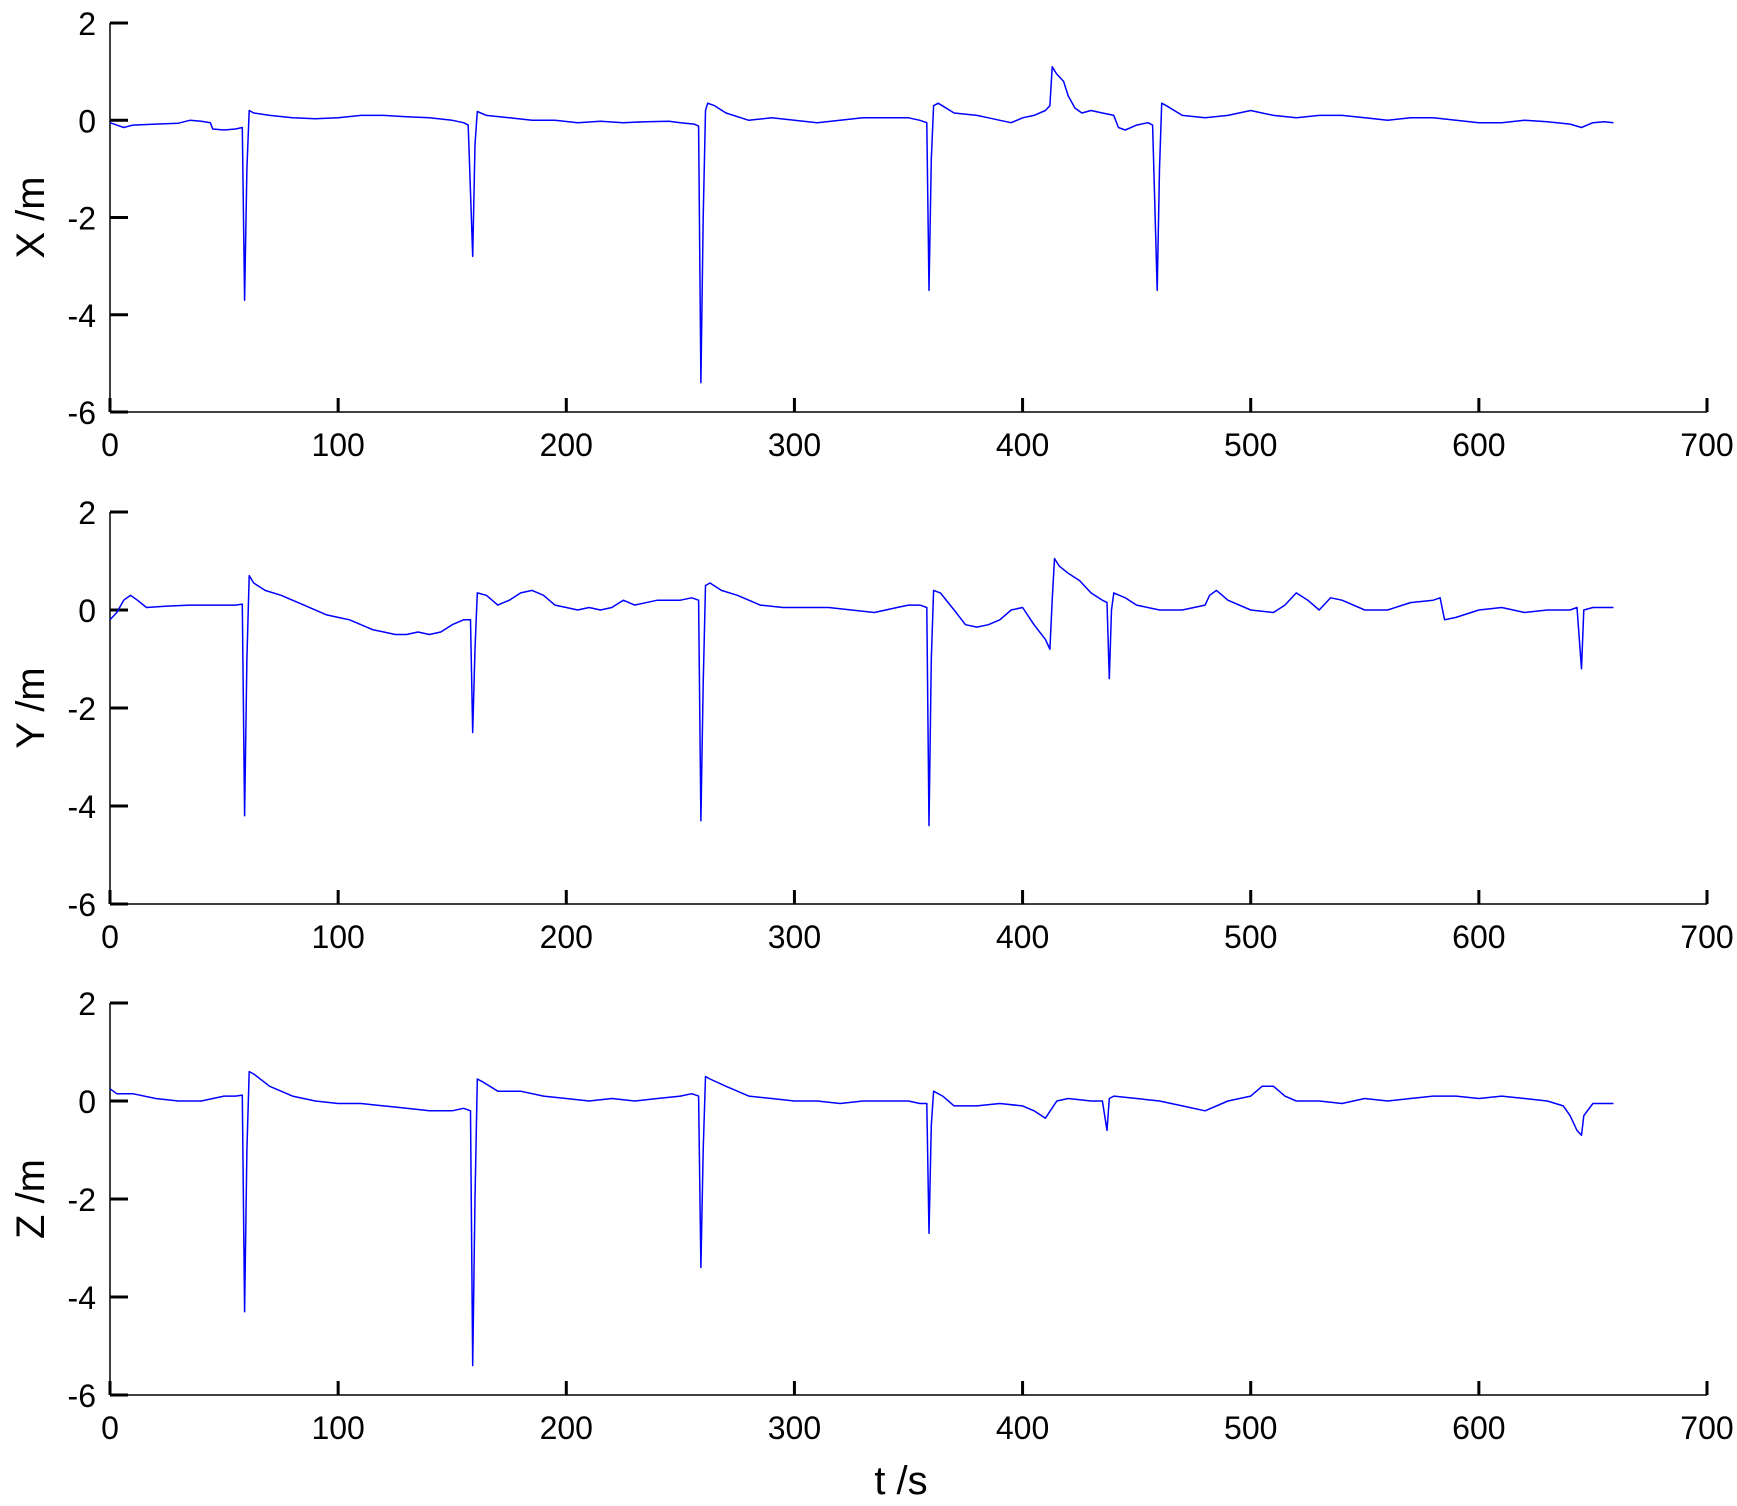 The image size is (1737, 1506). What do you see at coordinates (31, 1199) in the screenshot?
I see `y-axis-label-z: Z /m` at bounding box center [31, 1199].